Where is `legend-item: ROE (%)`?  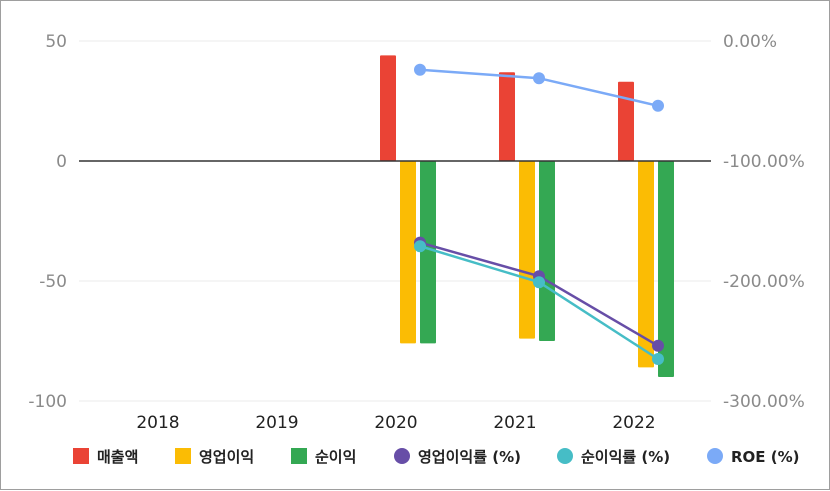 legend-item: ROE (%) is located at coordinates (753, 457).